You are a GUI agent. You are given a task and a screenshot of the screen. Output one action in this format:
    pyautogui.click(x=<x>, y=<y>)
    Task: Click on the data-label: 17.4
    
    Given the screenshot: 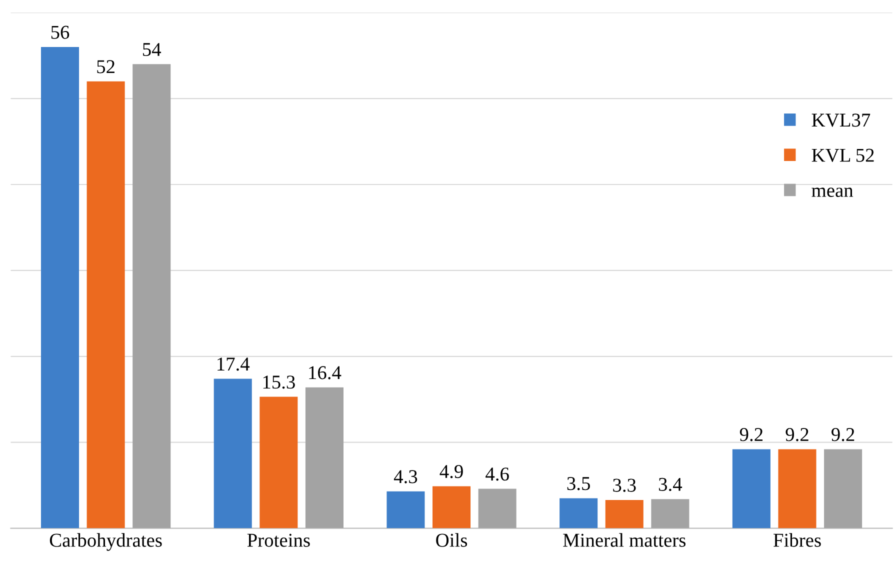 What is the action you would take?
    pyautogui.click(x=234, y=364)
    